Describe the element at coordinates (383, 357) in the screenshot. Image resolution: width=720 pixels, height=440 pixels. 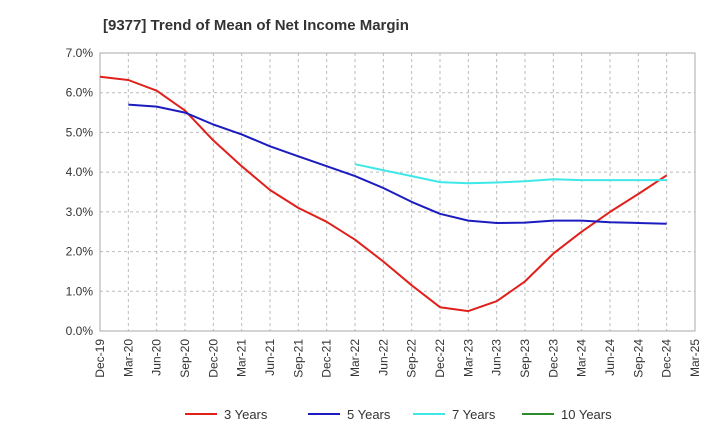
I see `x-tick-label: Jun-22` at that location.